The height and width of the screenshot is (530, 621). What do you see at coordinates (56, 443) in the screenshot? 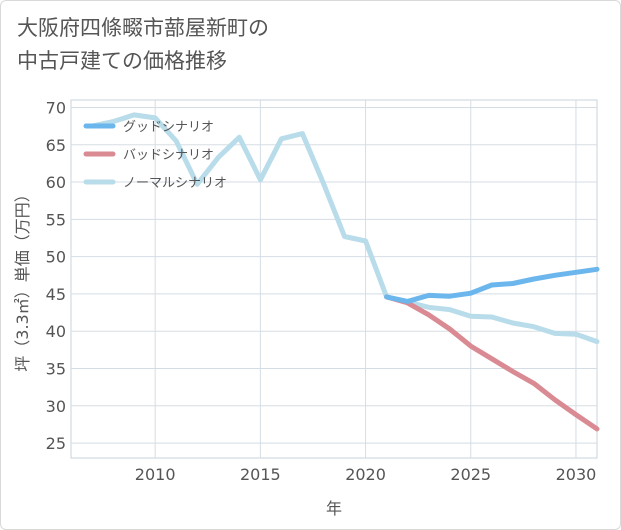
I see `y-tick-label: 25` at bounding box center [56, 443].